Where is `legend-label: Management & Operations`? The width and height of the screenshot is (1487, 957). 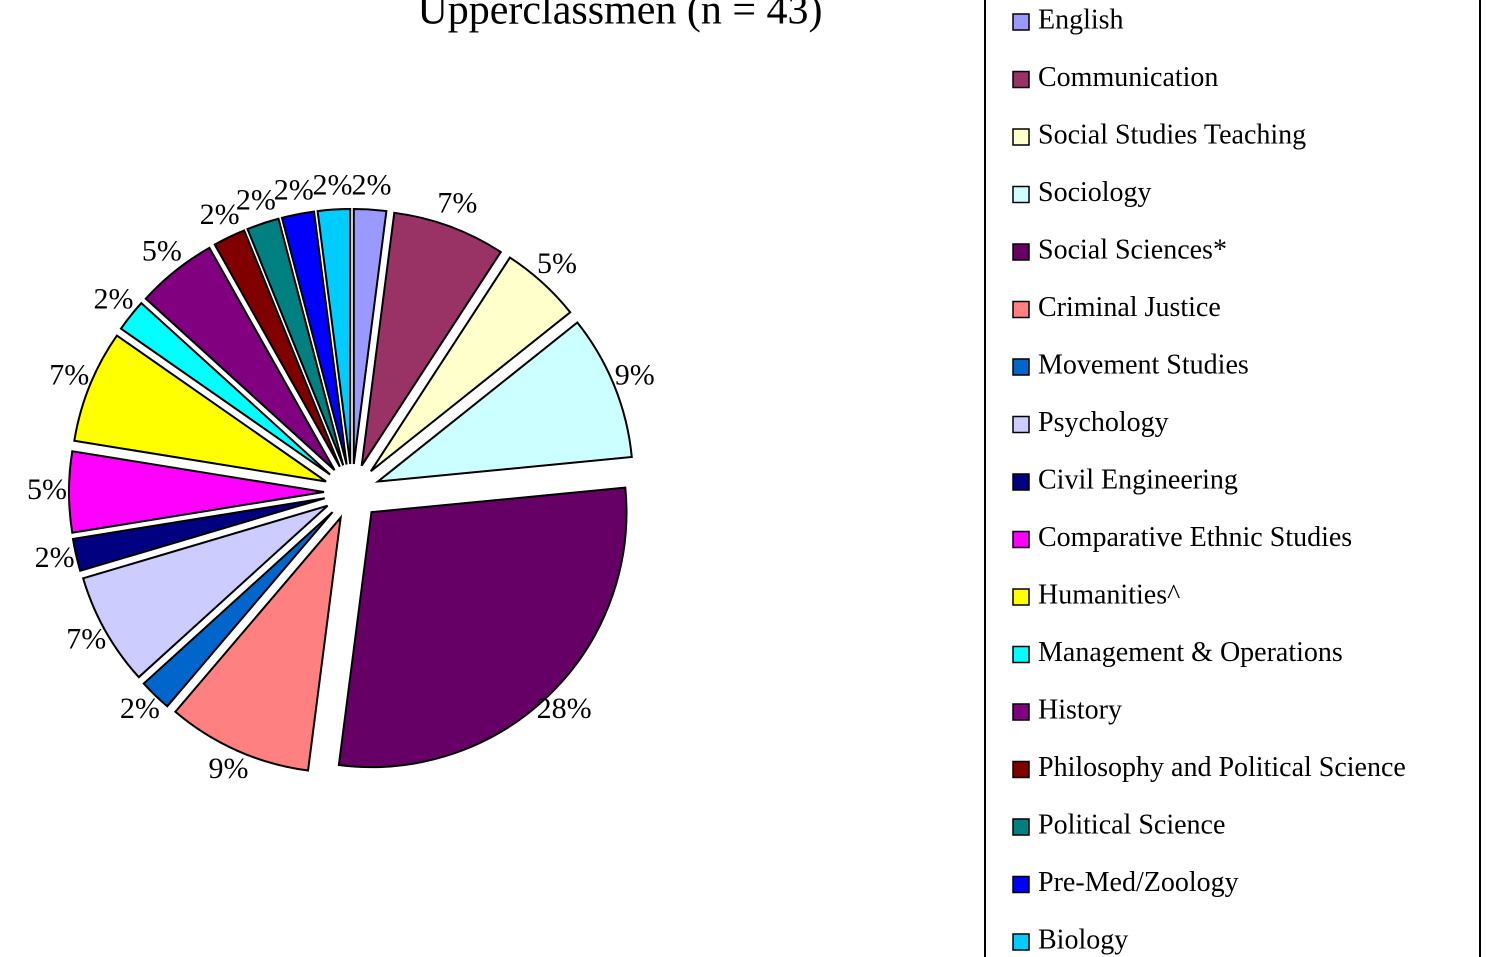
legend-label: Management & Operations is located at coordinates (1190, 652).